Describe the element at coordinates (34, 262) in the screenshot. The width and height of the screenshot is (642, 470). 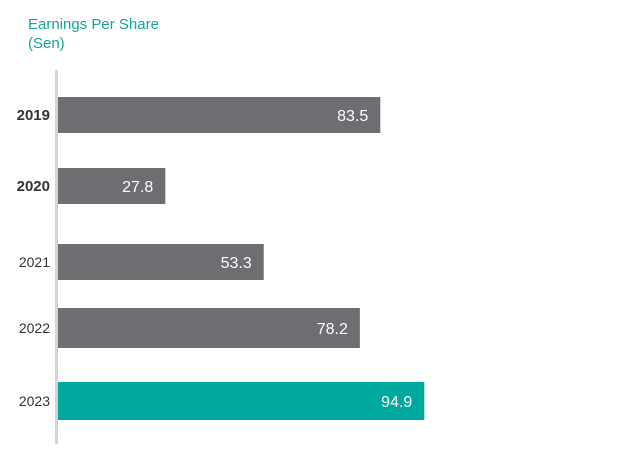
I see `category-label-2021: 2021` at that location.